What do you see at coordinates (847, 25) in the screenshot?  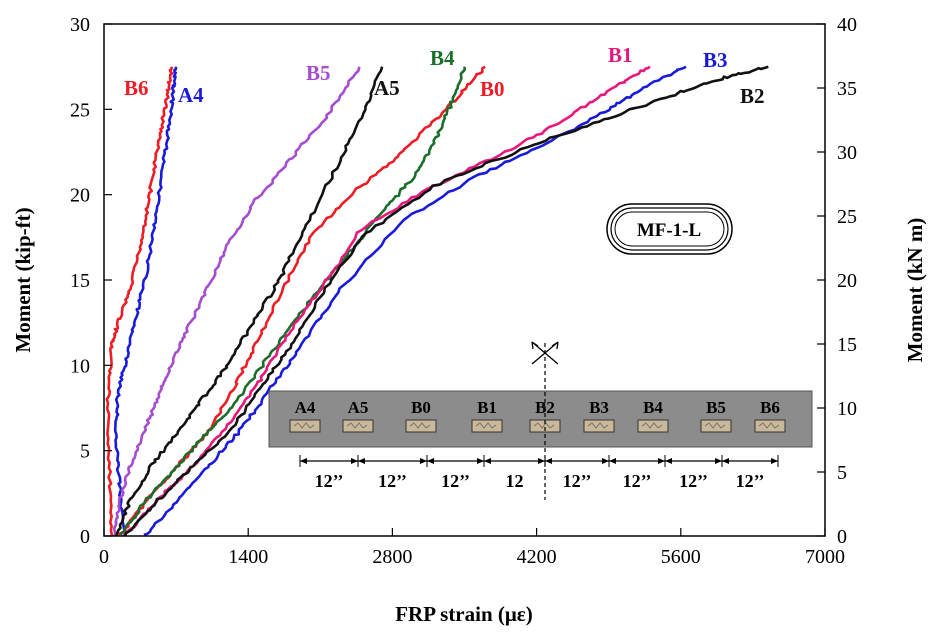 I see `y2-tick-label: 40` at bounding box center [847, 25].